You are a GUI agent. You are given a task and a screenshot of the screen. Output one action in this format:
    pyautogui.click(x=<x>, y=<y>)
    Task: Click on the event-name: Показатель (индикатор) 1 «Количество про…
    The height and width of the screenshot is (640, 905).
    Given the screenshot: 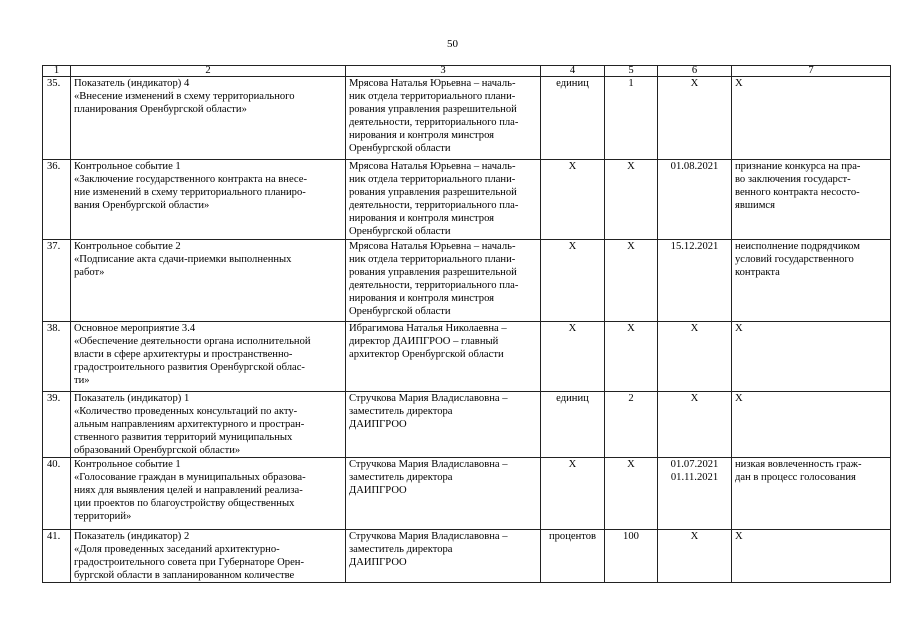 What is the action you would take?
    pyautogui.click(x=208, y=424)
    